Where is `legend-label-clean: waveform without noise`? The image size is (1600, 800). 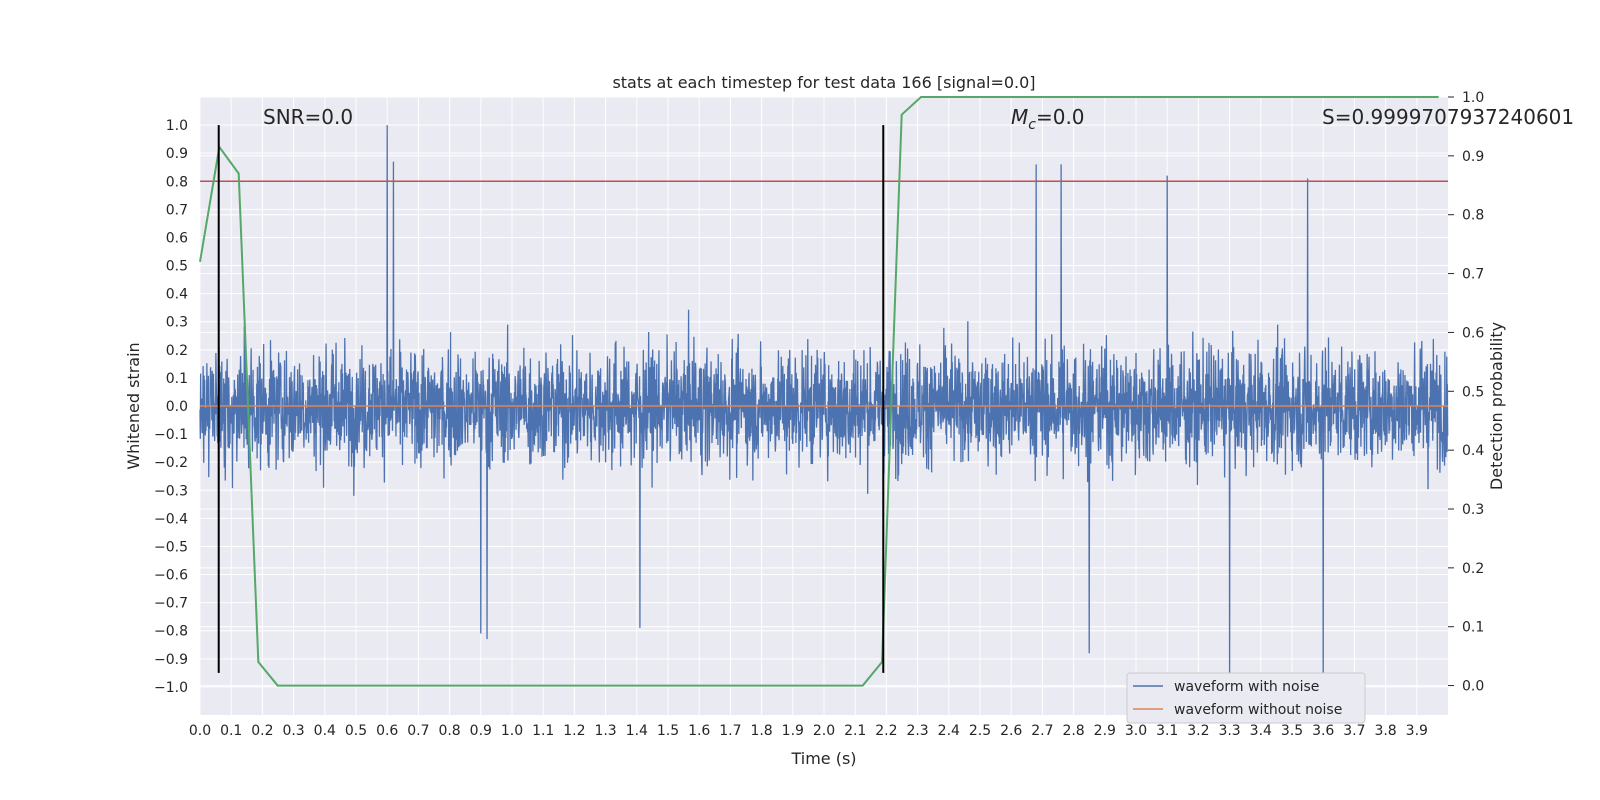 legend-label-clean: waveform without noise is located at coordinates (1258, 710).